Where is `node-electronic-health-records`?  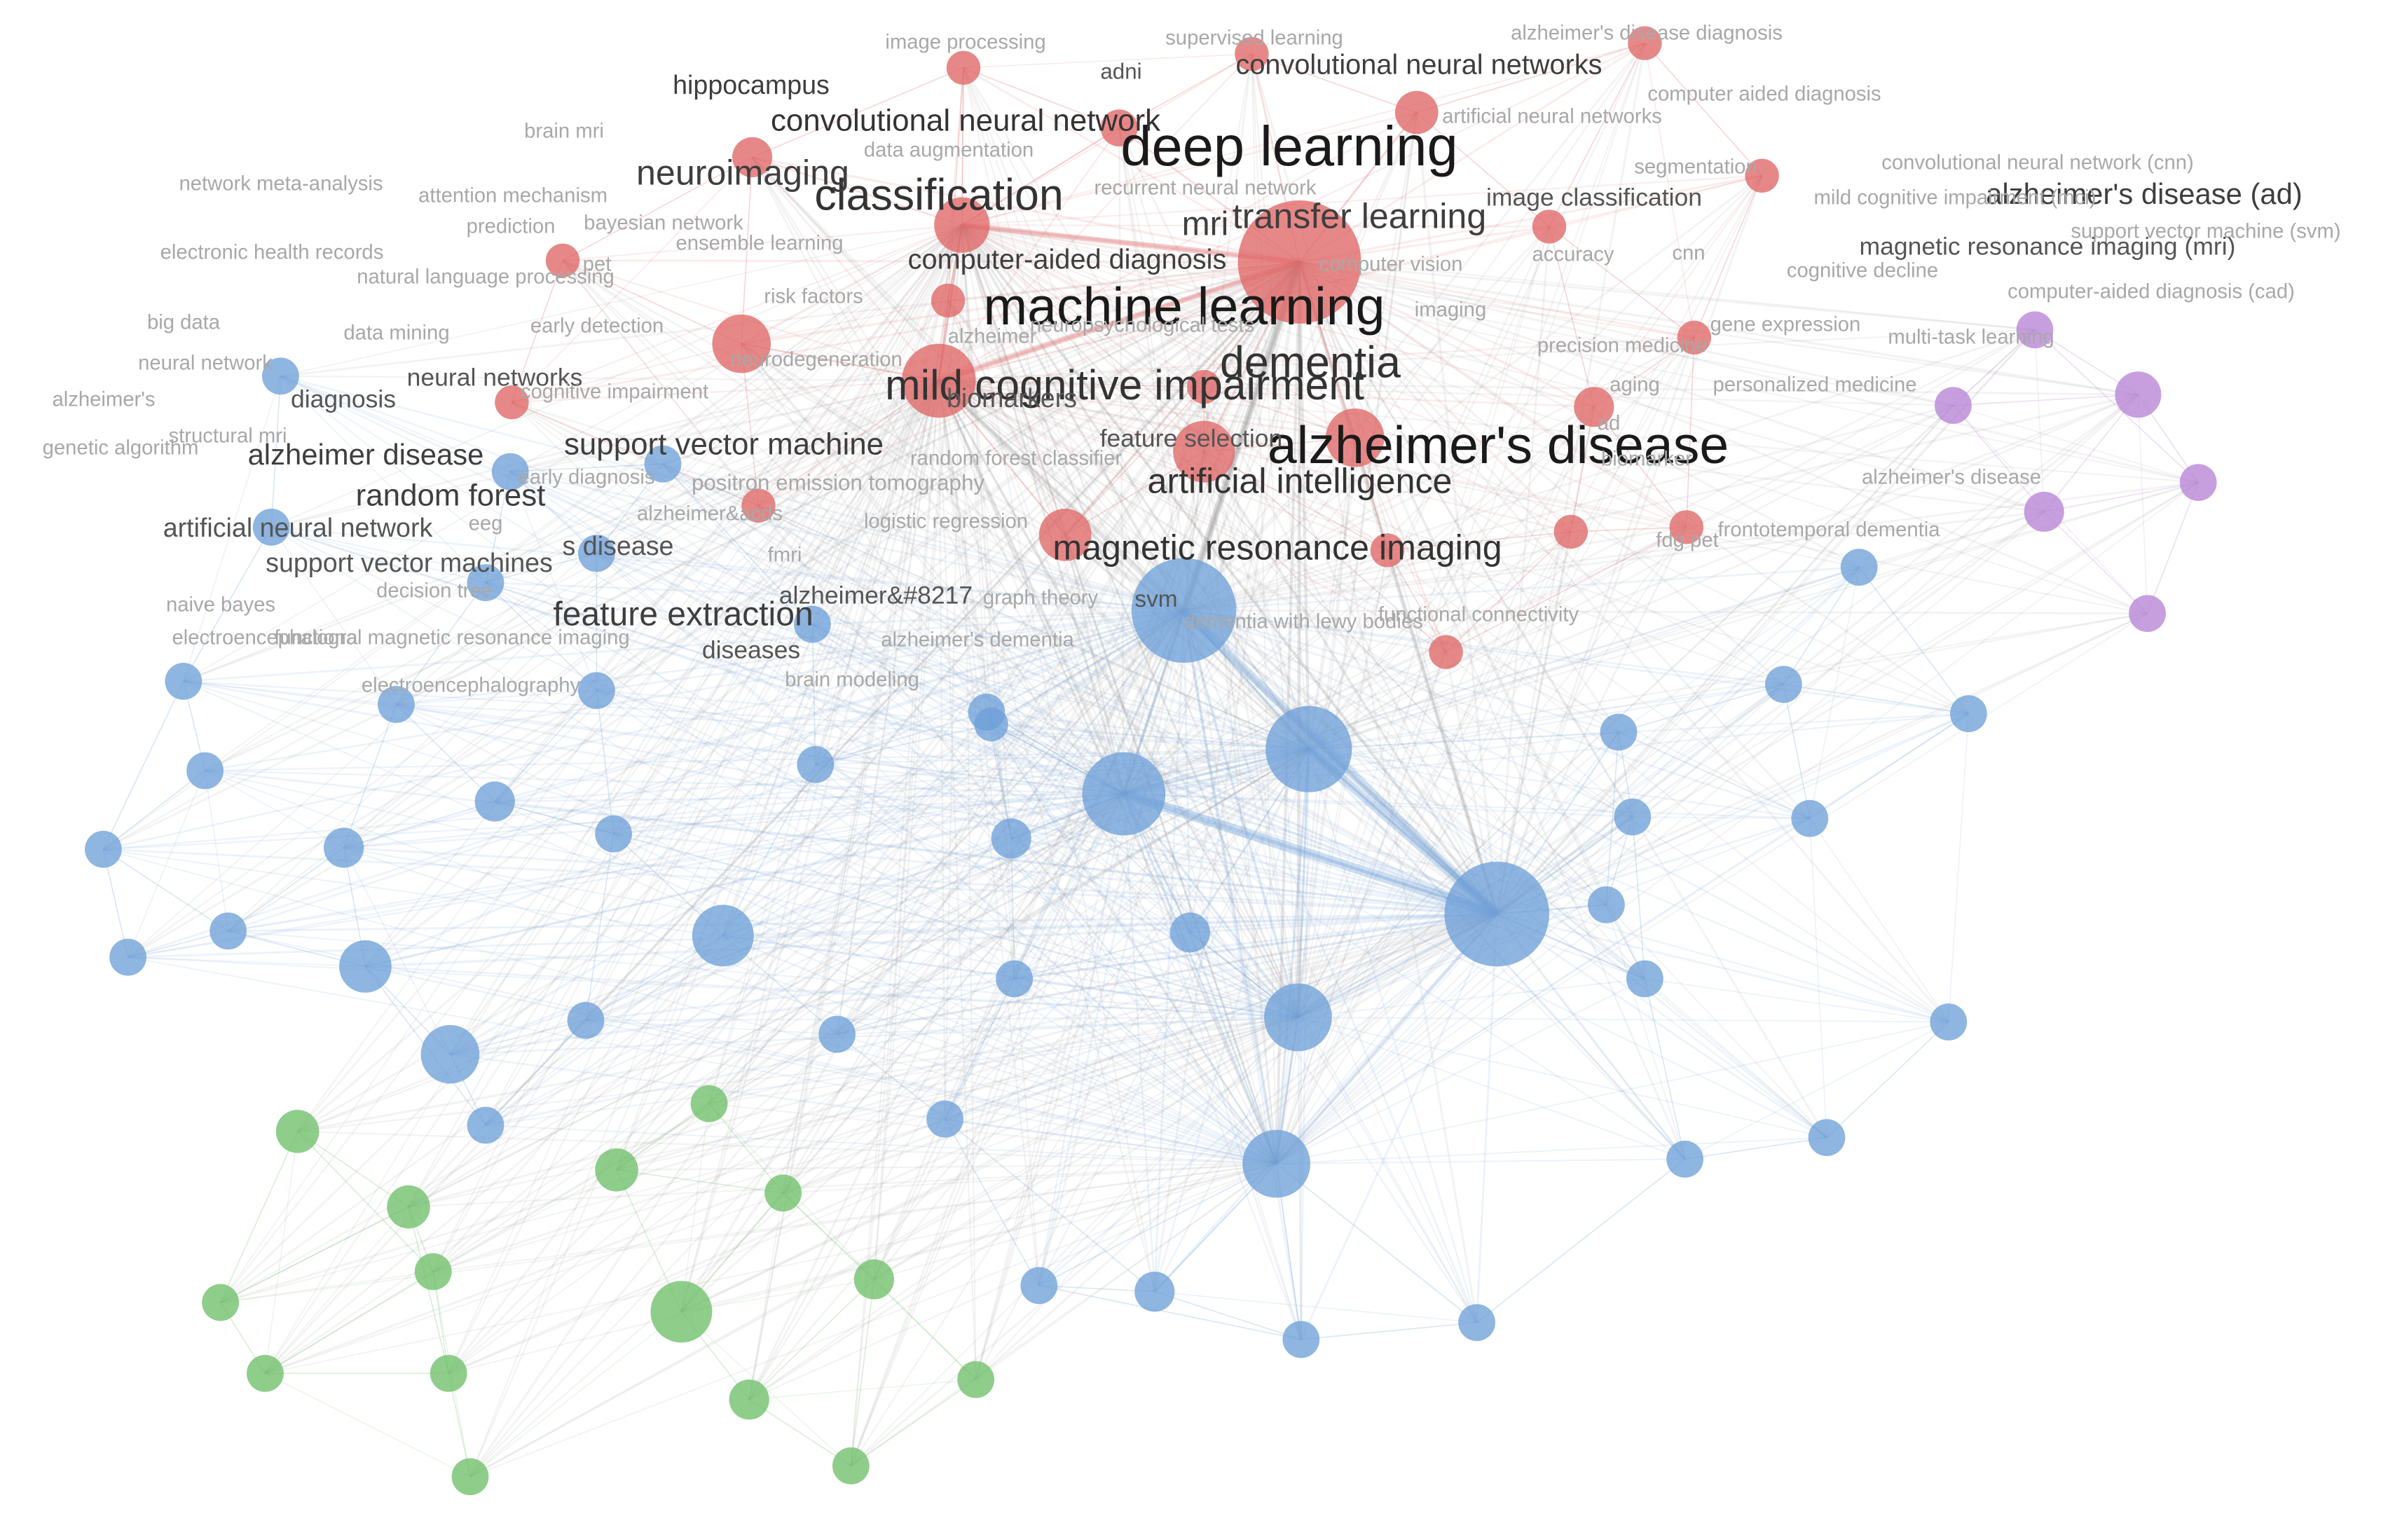
node-electronic-health-records is located at coordinates (271, 527).